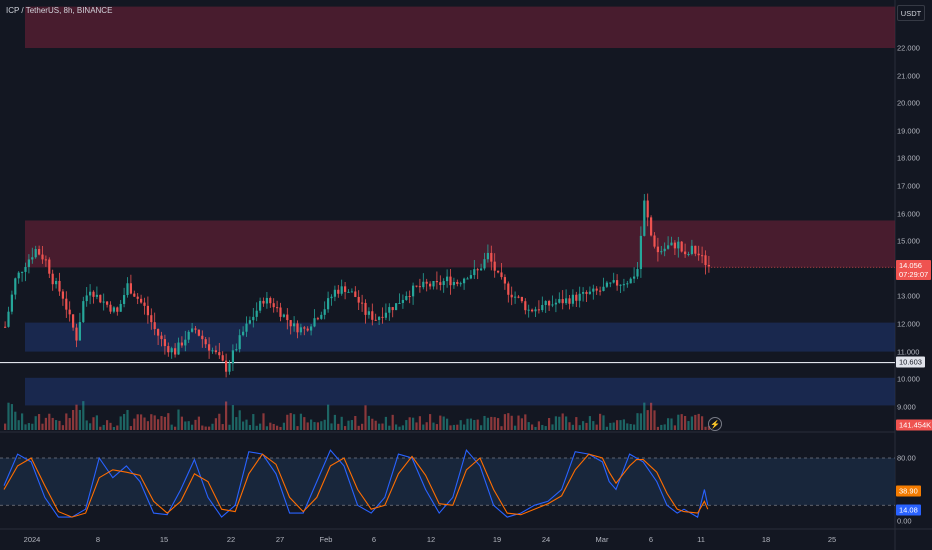 Image resolution: width=932 pixels, height=550 pixels. I want to click on stoch-k-tag: 38.90, so click(908, 491).